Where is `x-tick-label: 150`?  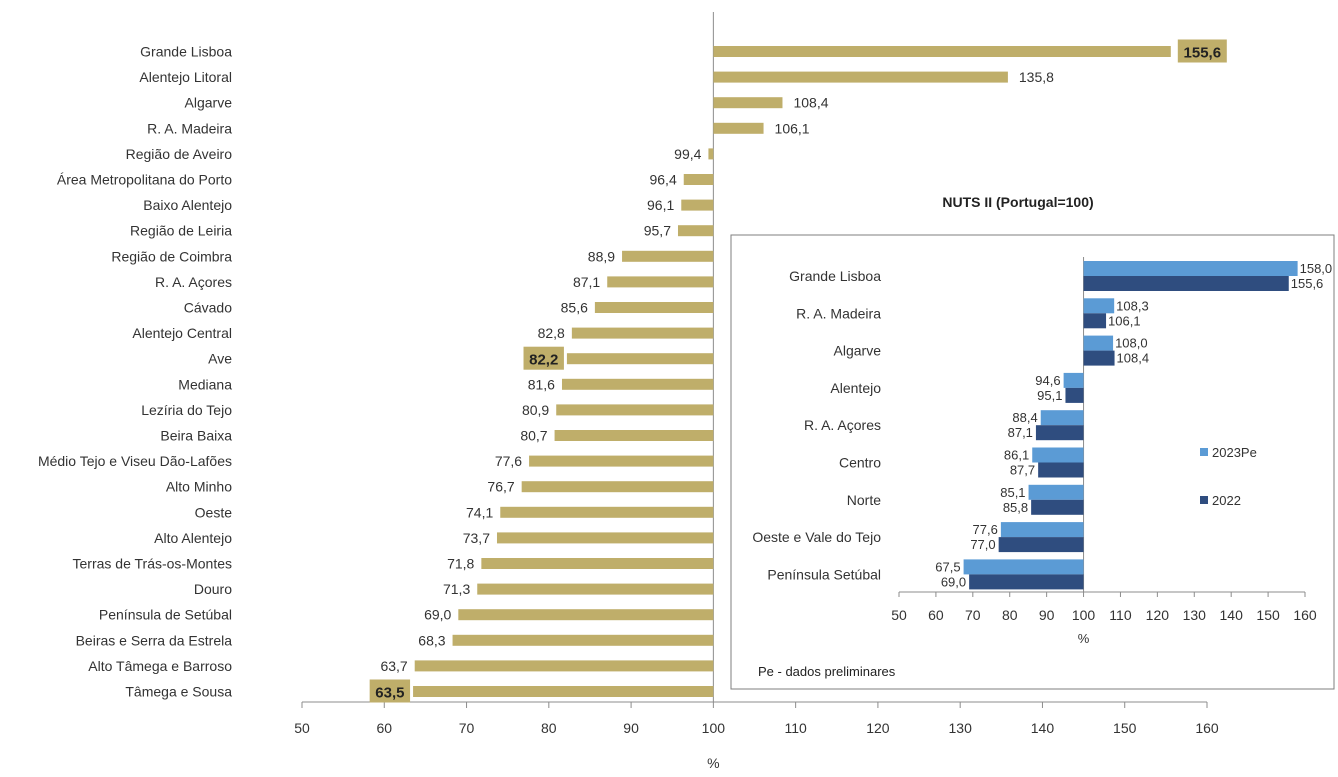
x-tick-label: 150 is located at coordinates (1125, 728).